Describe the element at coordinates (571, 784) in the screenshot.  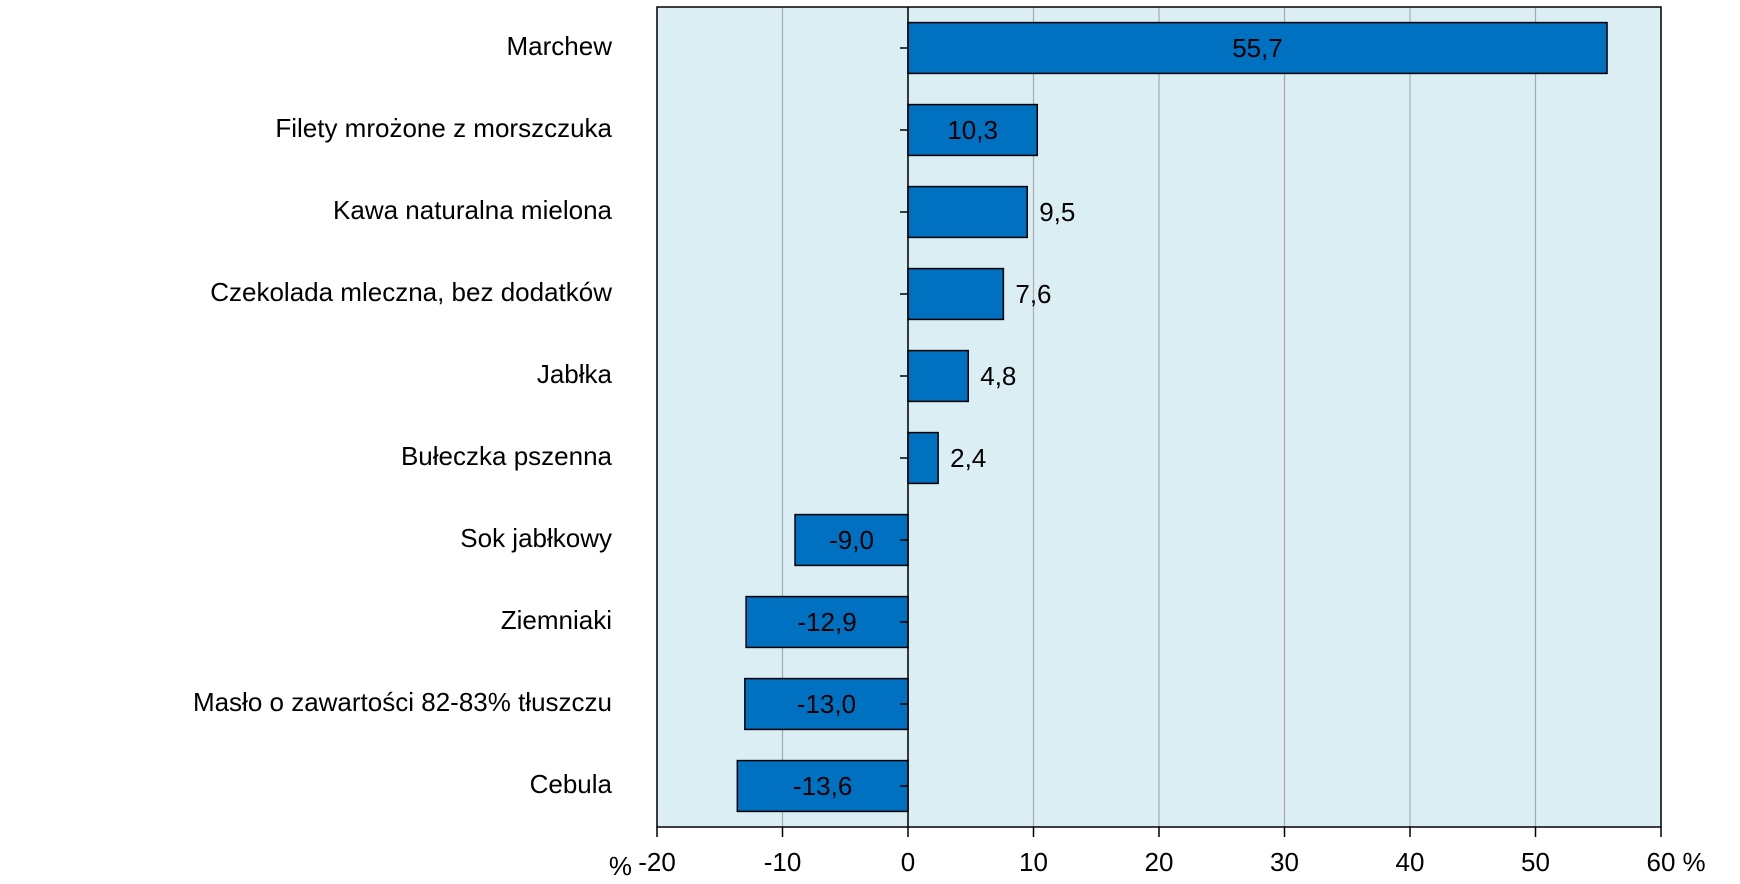
I see `y-tick-label: Cebula` at that location.